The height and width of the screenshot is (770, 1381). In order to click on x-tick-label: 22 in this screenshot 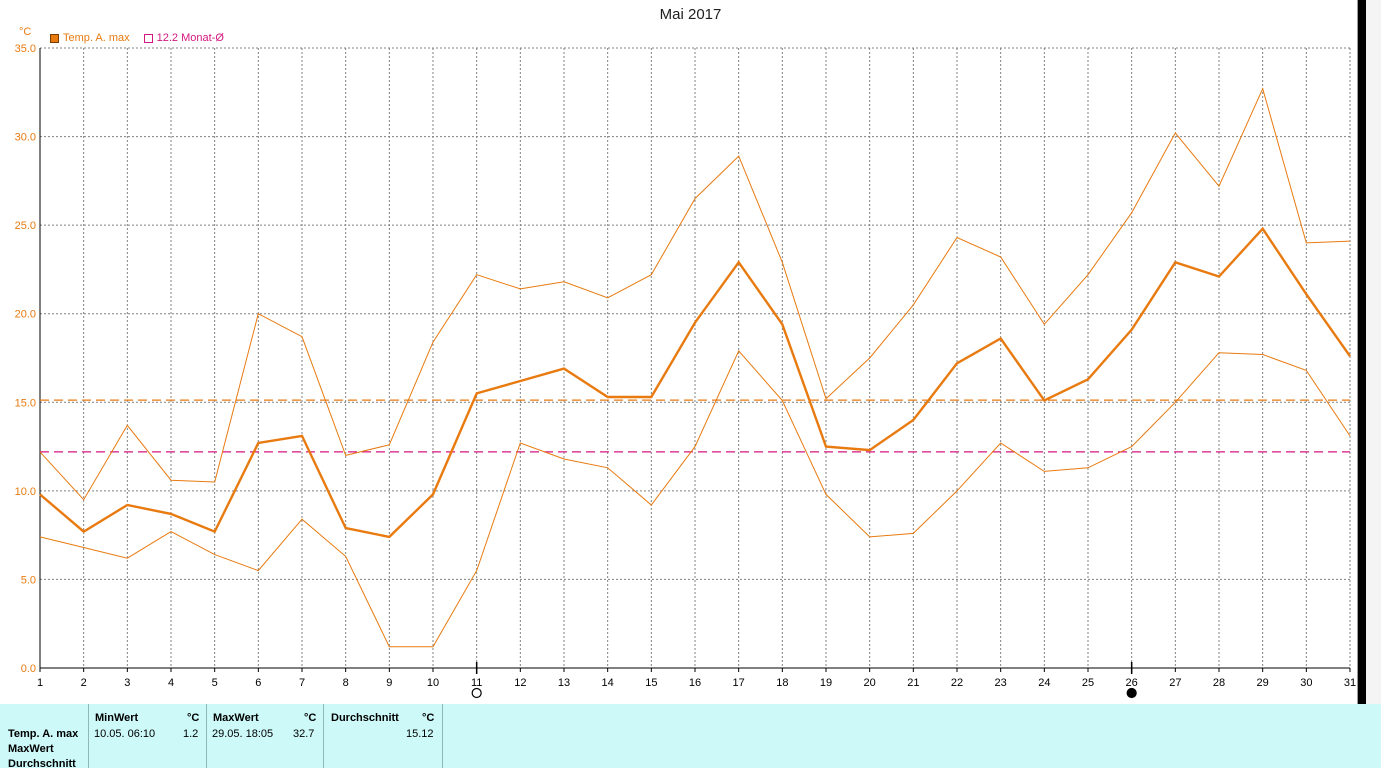, I will do `click(957, 683)`.